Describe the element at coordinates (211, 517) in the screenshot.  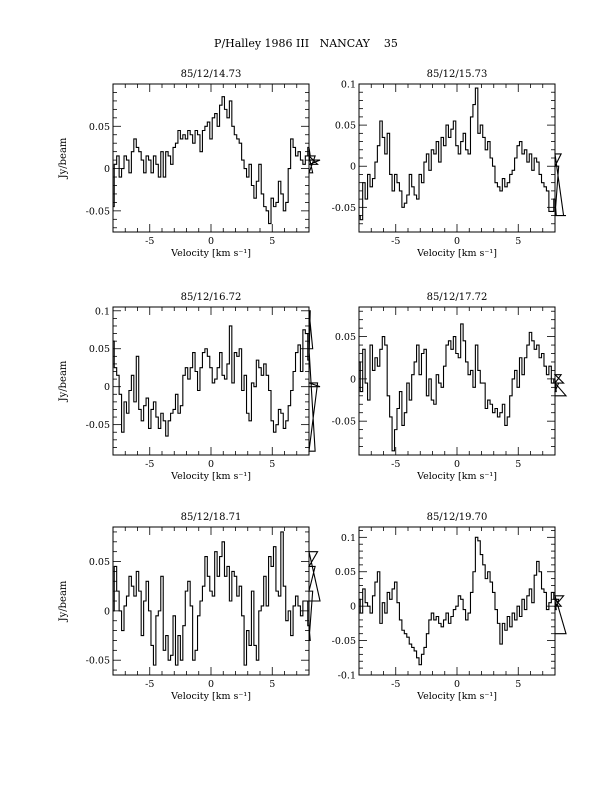
I see `panel-title: 85/12/18.71` at that location.